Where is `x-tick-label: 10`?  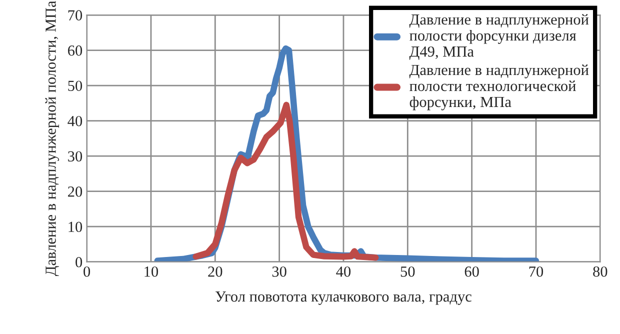 x-tick-label: 10 is located at coordinates (151, 271).